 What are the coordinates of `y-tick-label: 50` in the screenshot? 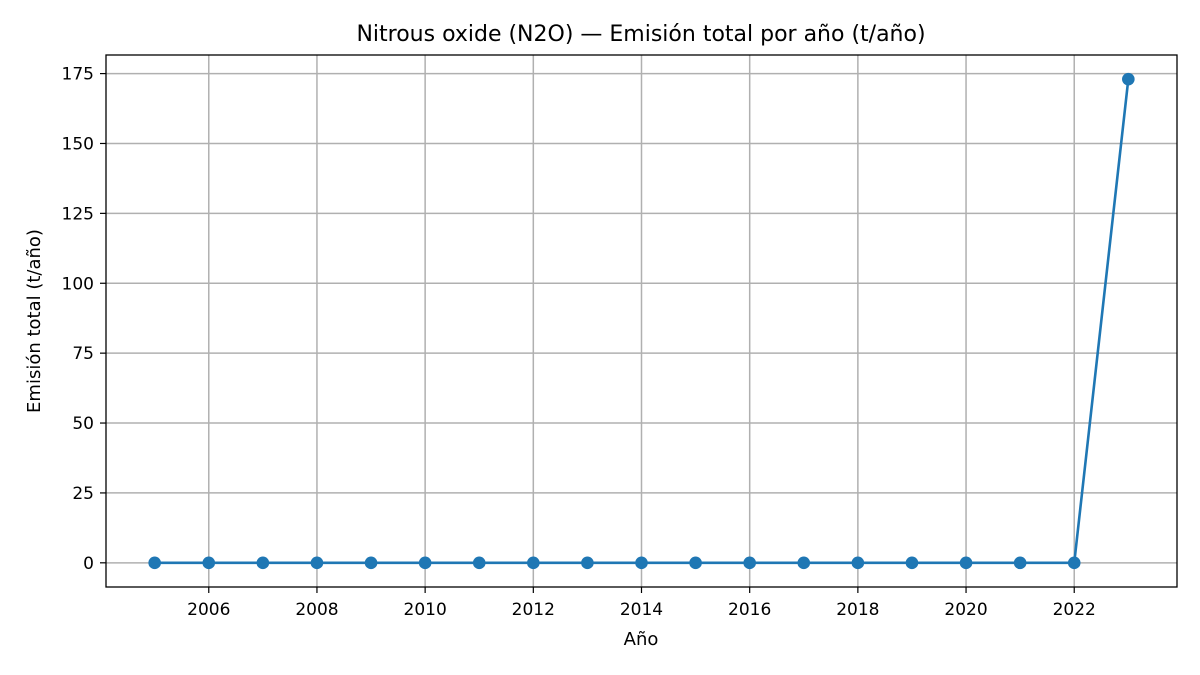 It's located at (83, 424).